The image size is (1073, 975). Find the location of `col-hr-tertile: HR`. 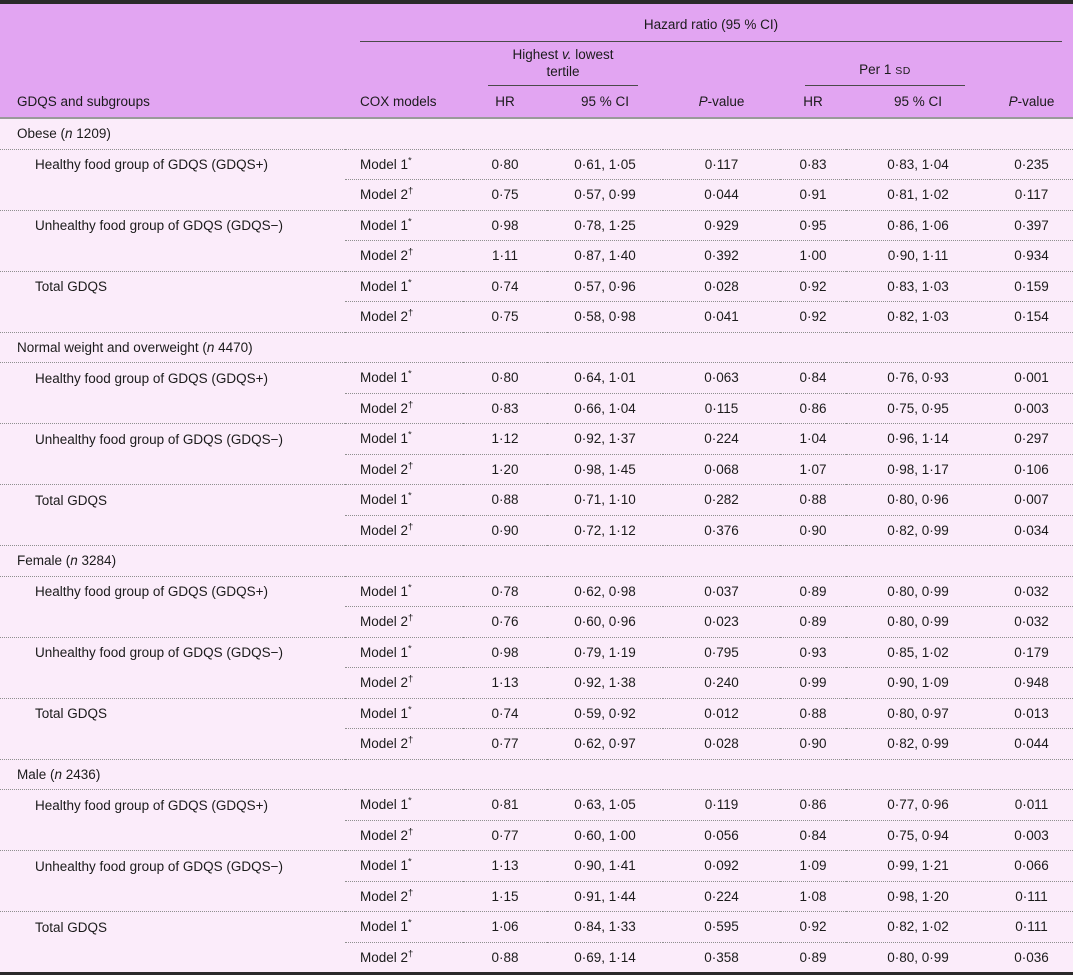

col-hr-tertile: HR is located at coordinates (505, 102).